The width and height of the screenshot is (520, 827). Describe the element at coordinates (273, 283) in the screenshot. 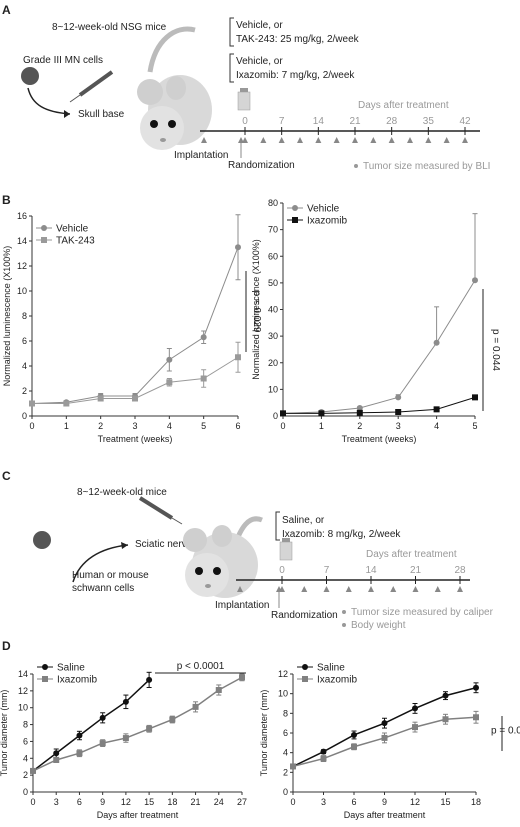

I see `y-tick-label: 50` at that location.